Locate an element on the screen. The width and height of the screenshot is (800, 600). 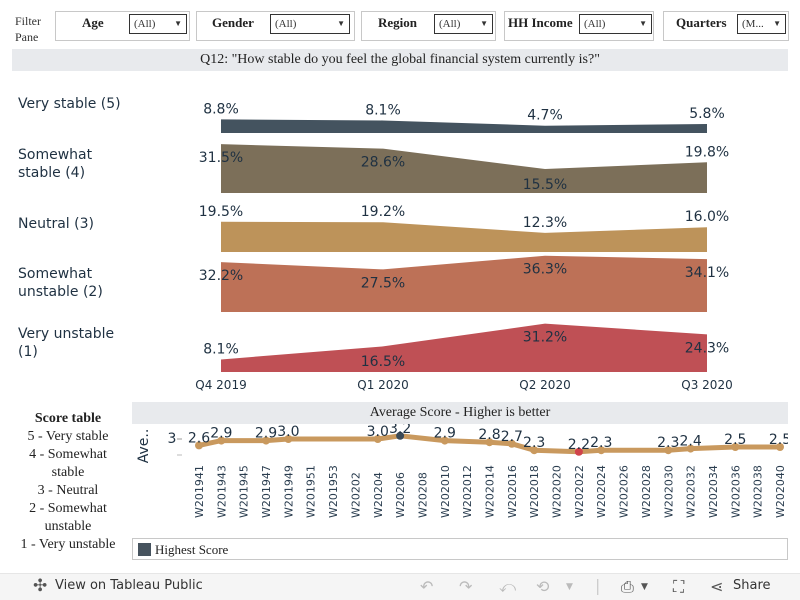
x-tick-label: W202026 is located at coordinates (624, 491).